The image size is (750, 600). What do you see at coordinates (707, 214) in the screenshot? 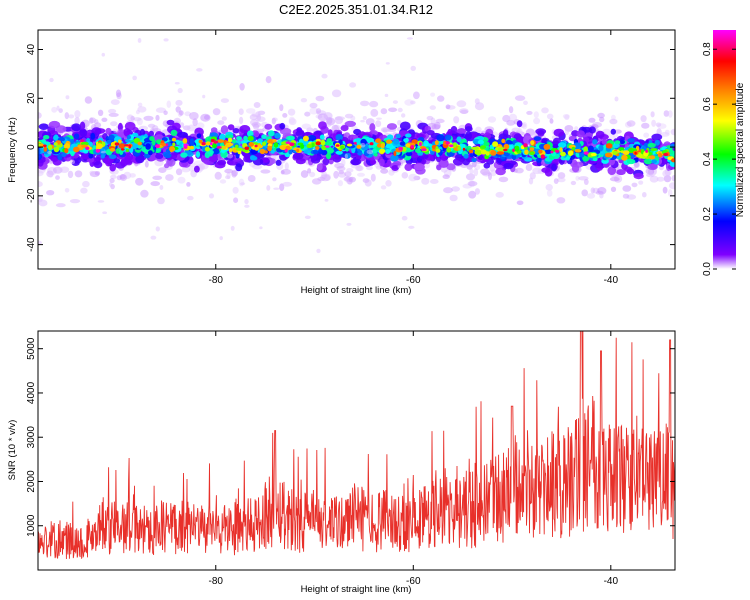
I see `colorbar-tick-label: 0.2` at bounding box center [707, 214].